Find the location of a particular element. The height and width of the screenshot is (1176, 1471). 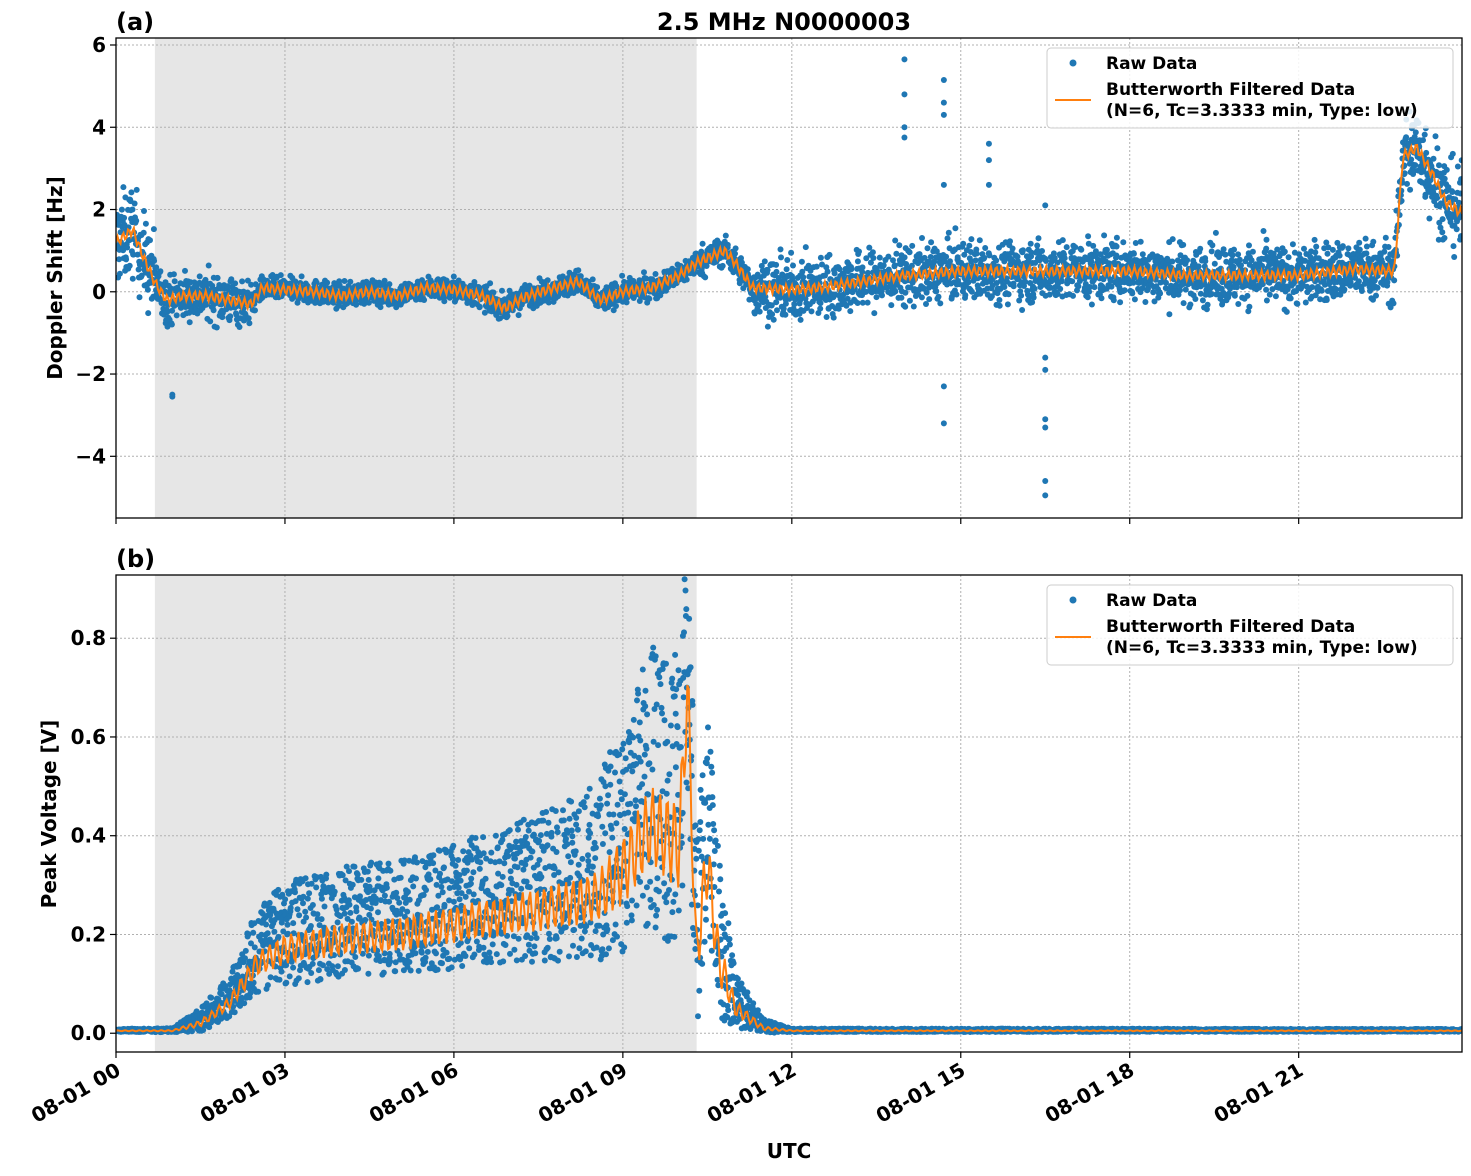

y-axis-label-a: Doppler Shift [Hz] is located at coordinates (55, 278).